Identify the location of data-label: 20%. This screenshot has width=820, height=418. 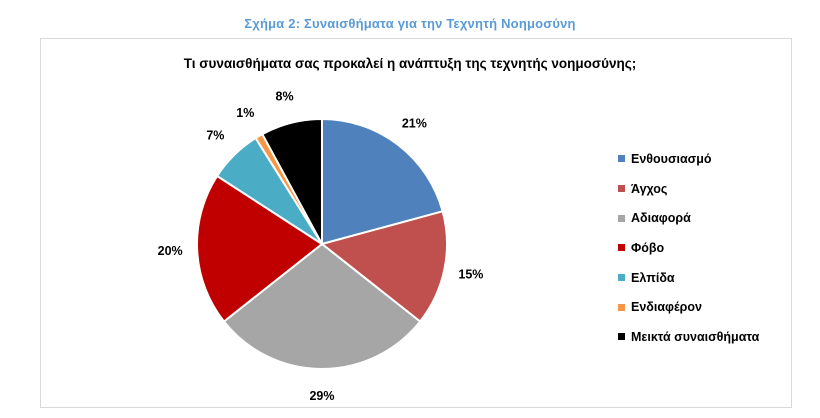
(170, 251).